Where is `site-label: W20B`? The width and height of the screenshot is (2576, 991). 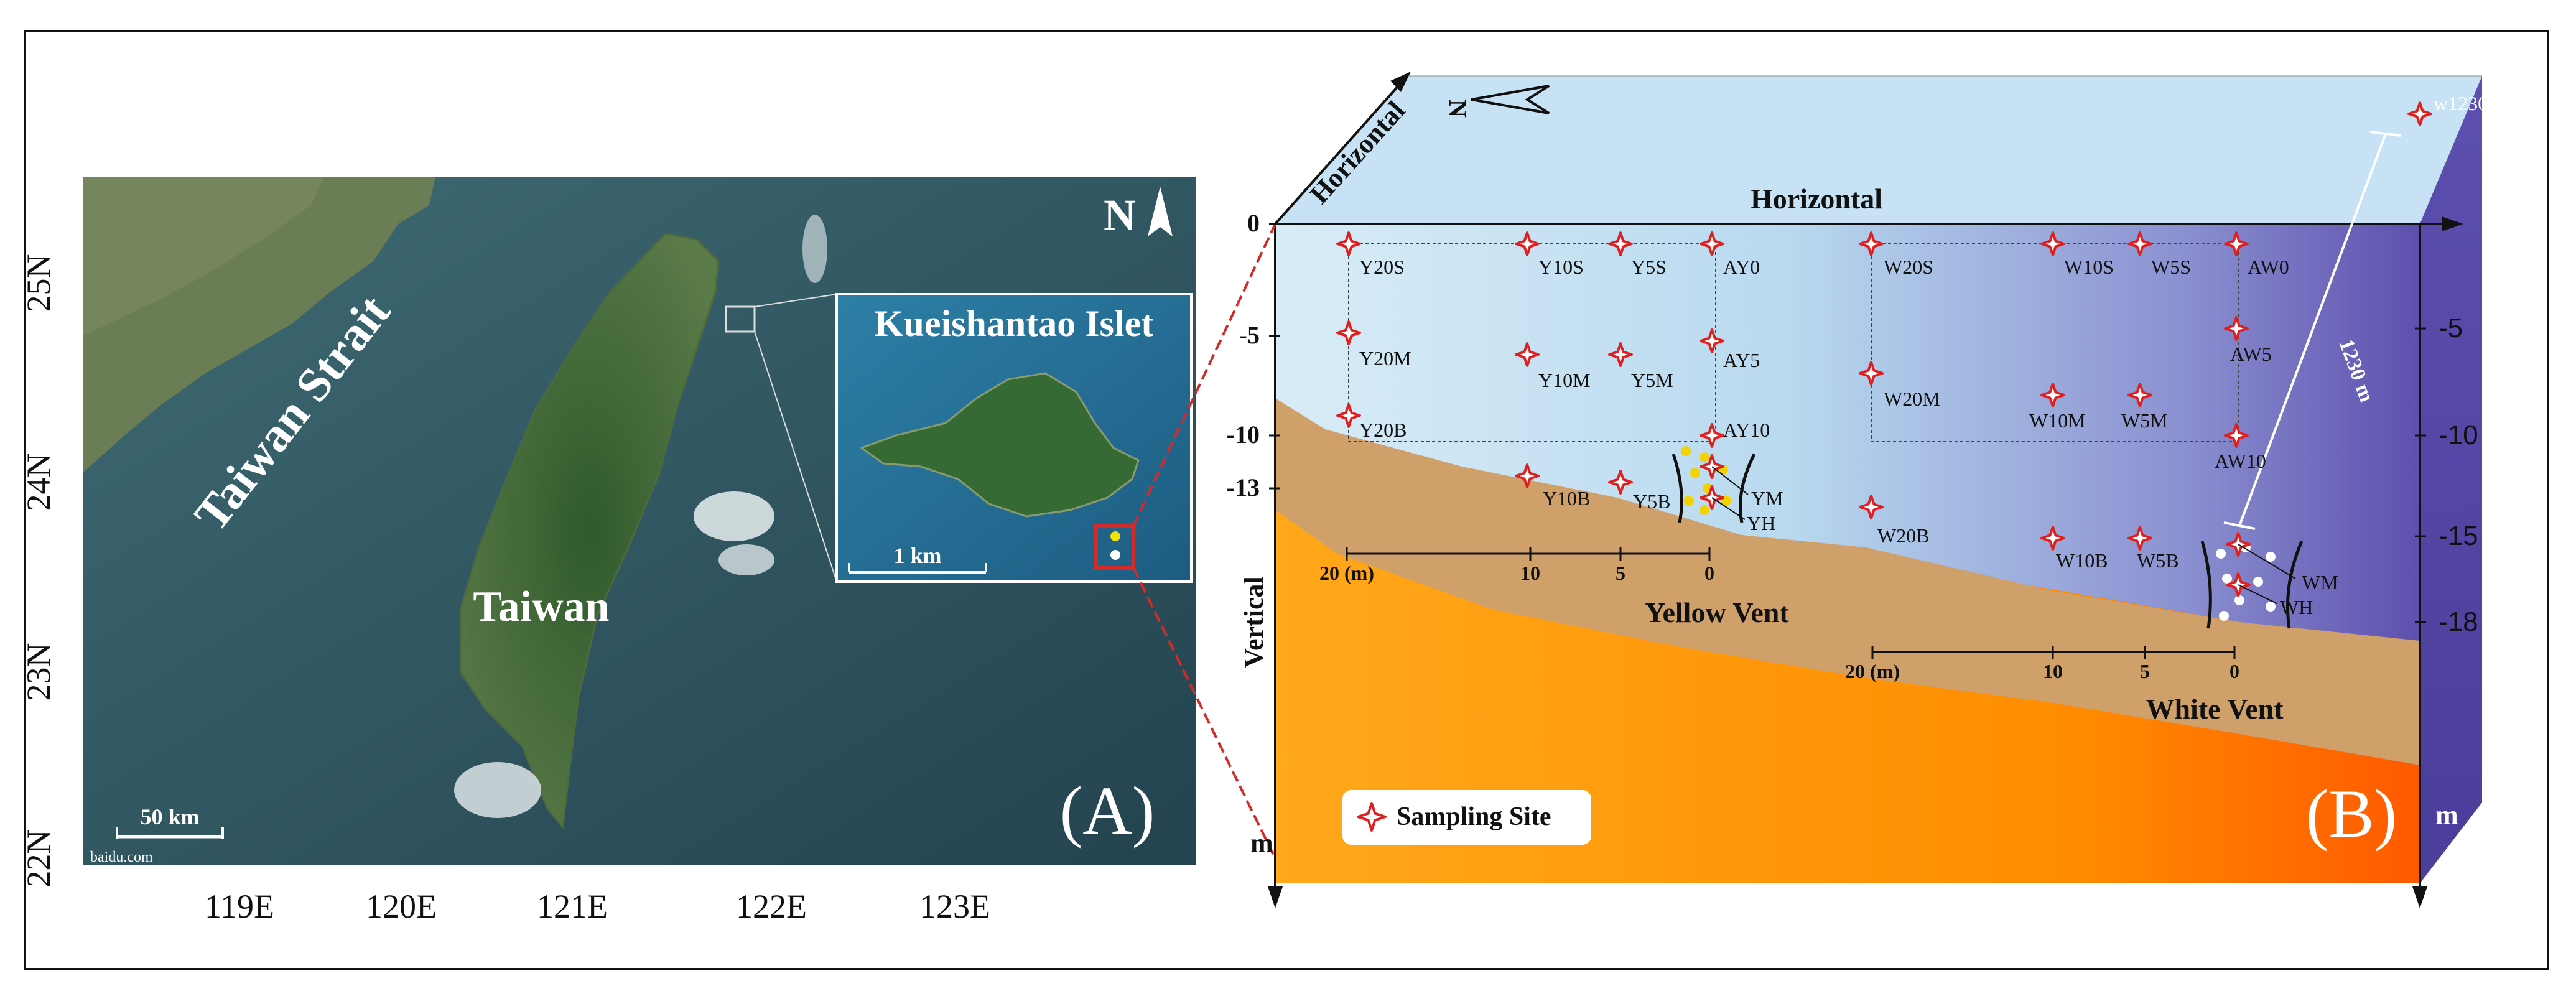
site-label: W20B is located at coordinates (1903, 536).